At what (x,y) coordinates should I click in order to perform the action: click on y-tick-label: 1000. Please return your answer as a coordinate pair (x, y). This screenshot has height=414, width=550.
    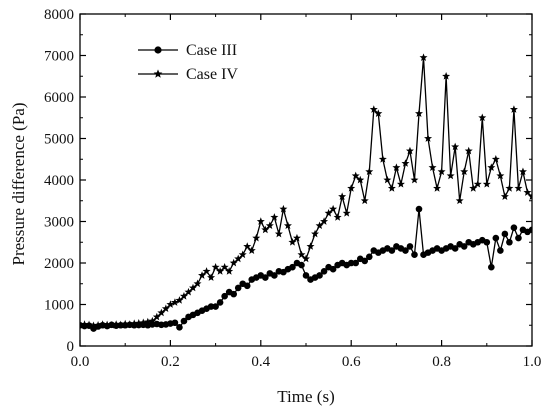
    Looking at the image, I should click on (59, 306).